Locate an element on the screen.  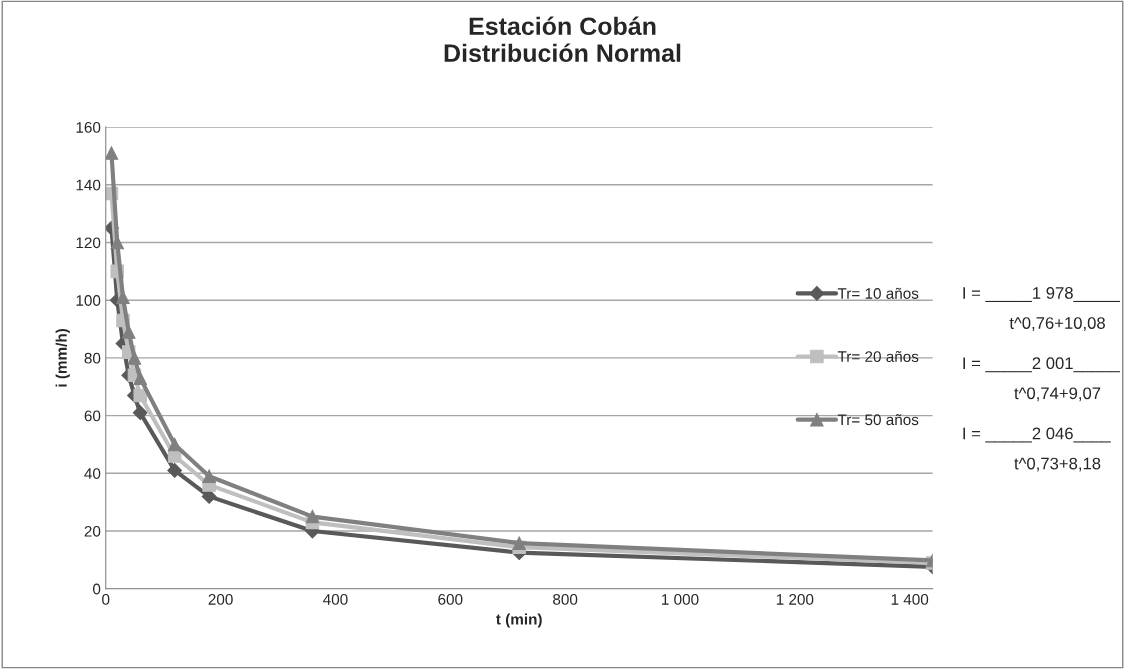
x-tick-label: 1 200 is located at coordinates (795, 599).